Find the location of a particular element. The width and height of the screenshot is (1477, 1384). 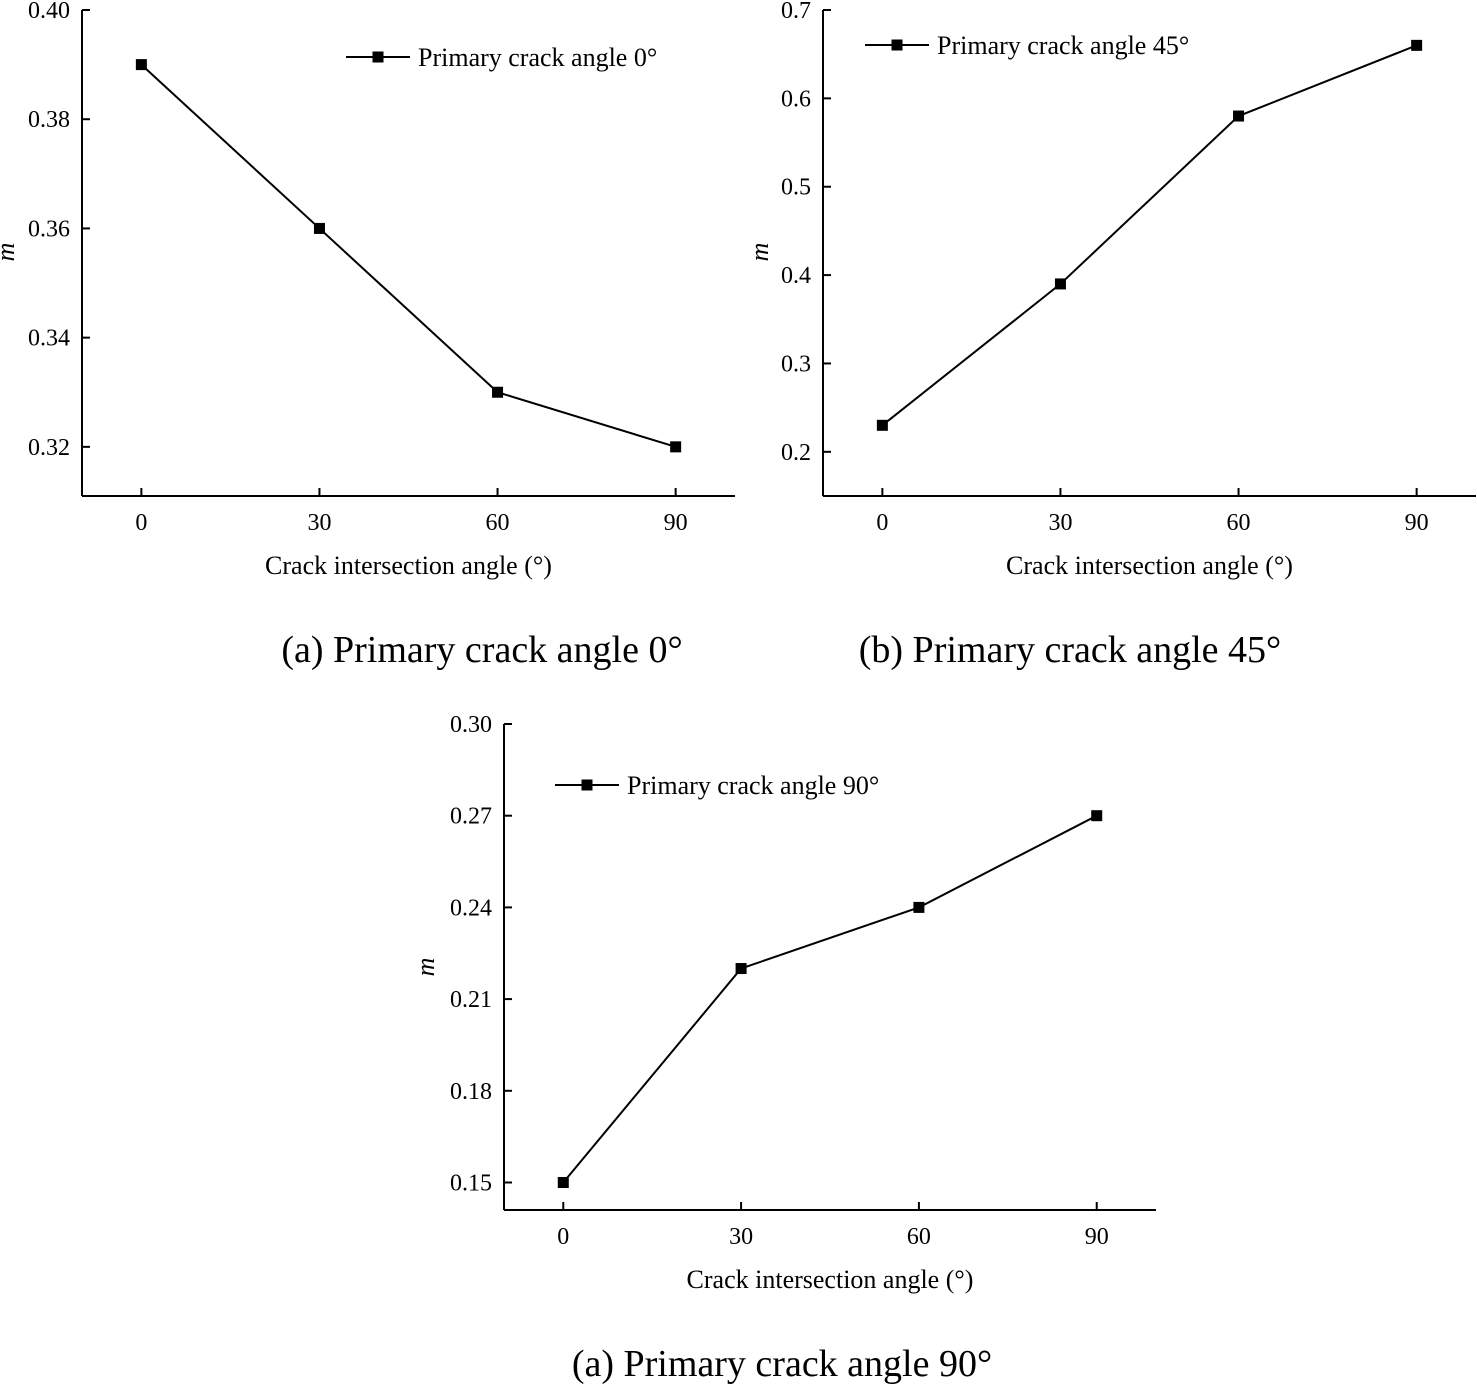

y-tick-label: 0.5 is located at coordinates (796, 188).